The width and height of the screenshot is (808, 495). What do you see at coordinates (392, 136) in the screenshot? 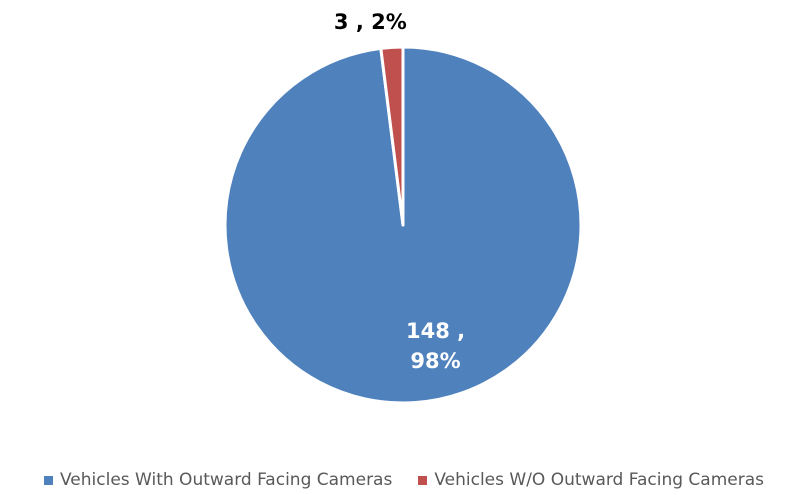
I see `pie-slice` at bounding box center [392, 136].